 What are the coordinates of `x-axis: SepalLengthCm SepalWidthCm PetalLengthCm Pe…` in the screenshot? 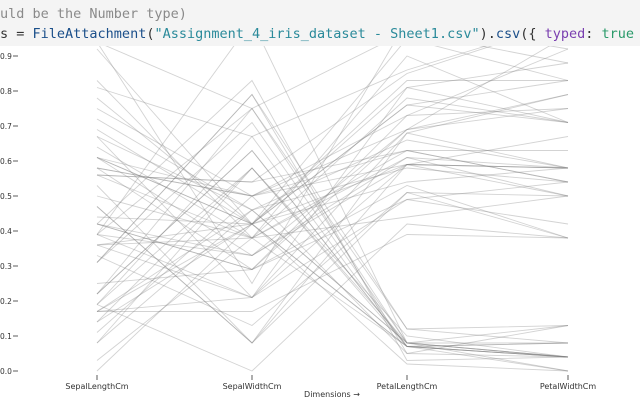 It's located at (330, 383).